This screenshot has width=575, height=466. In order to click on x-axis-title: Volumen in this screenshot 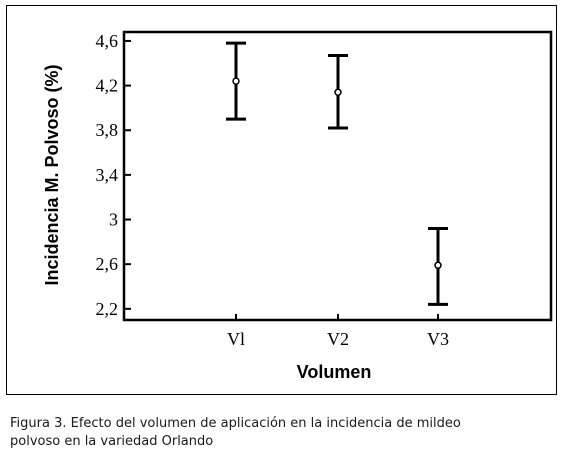, I will do `click(334, 372)`.